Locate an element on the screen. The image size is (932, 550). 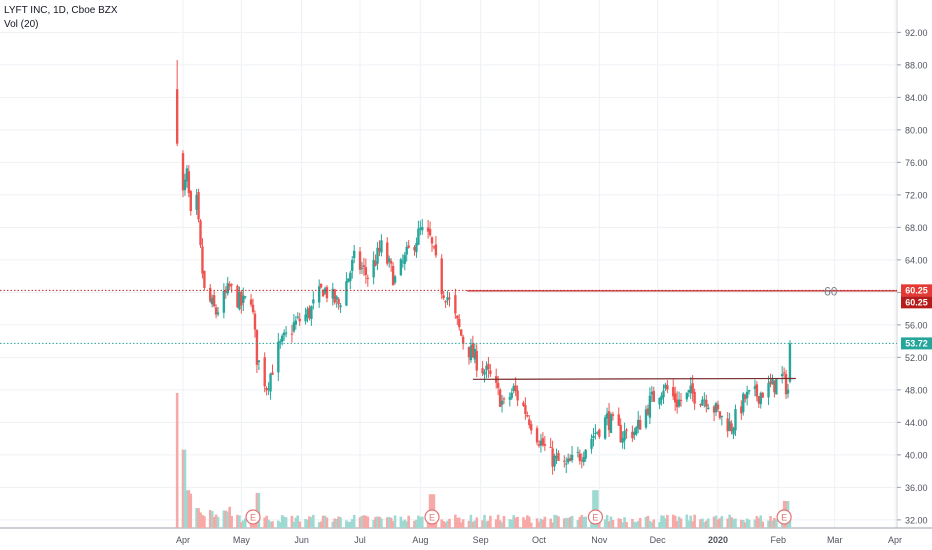
price-tick-label: 40.00 is located at coordinates (916, 455).